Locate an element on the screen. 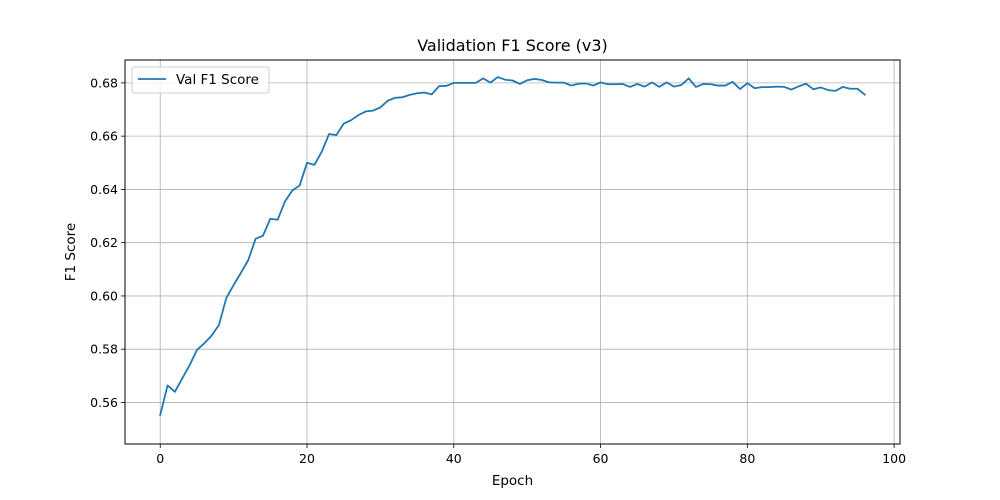 This screenshot has width=1000, height=500. legend-box is located at coordinates (200, 80).